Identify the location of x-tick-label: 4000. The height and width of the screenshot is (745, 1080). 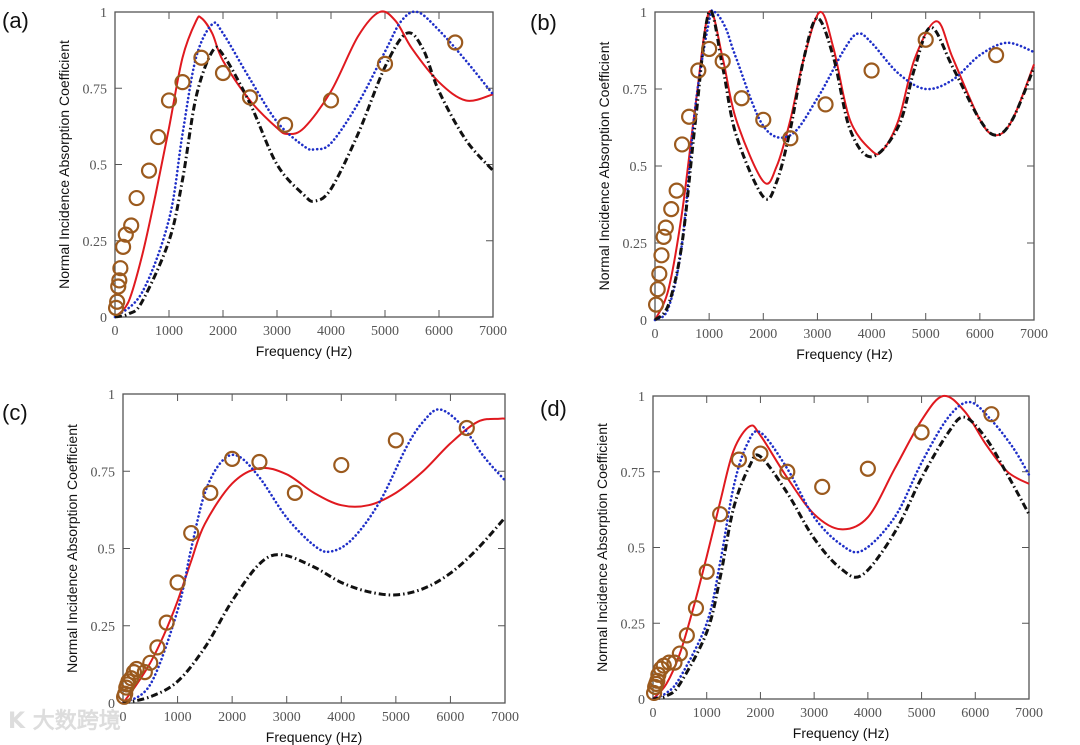
(872, 334).